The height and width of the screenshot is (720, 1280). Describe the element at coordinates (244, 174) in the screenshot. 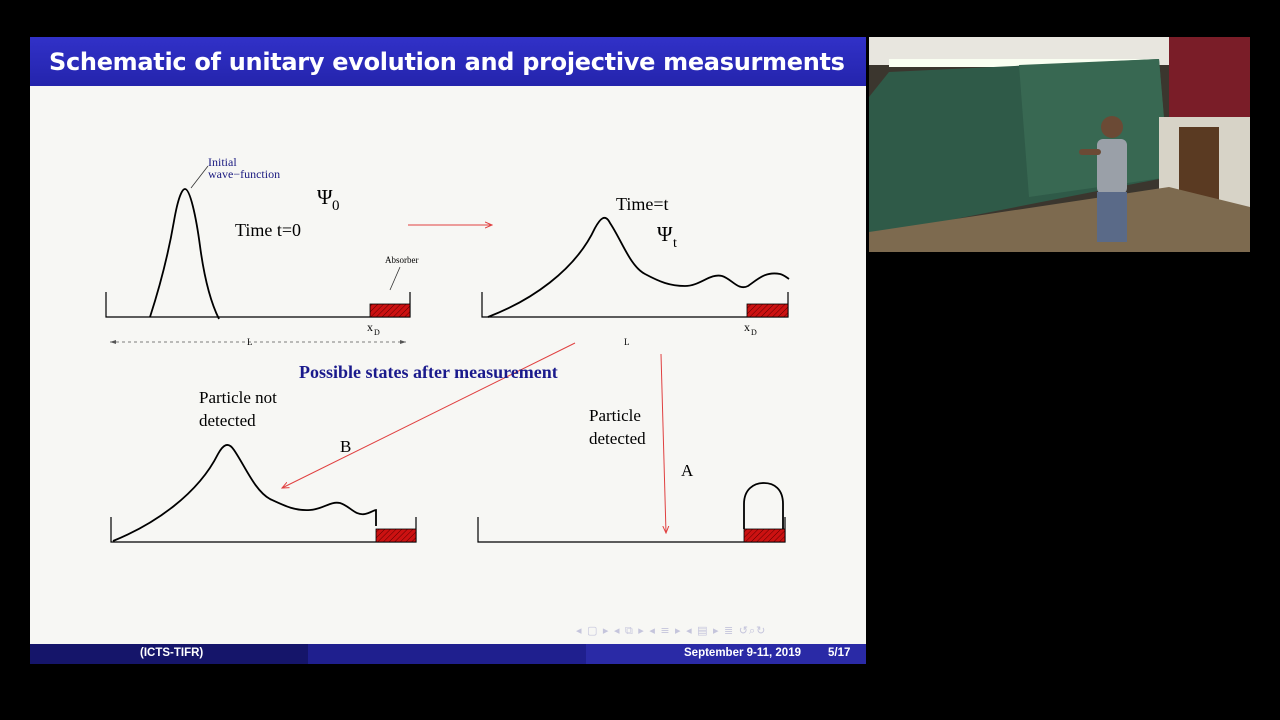

I see `initial-wavefunction-label-2: wave−function` at that location.